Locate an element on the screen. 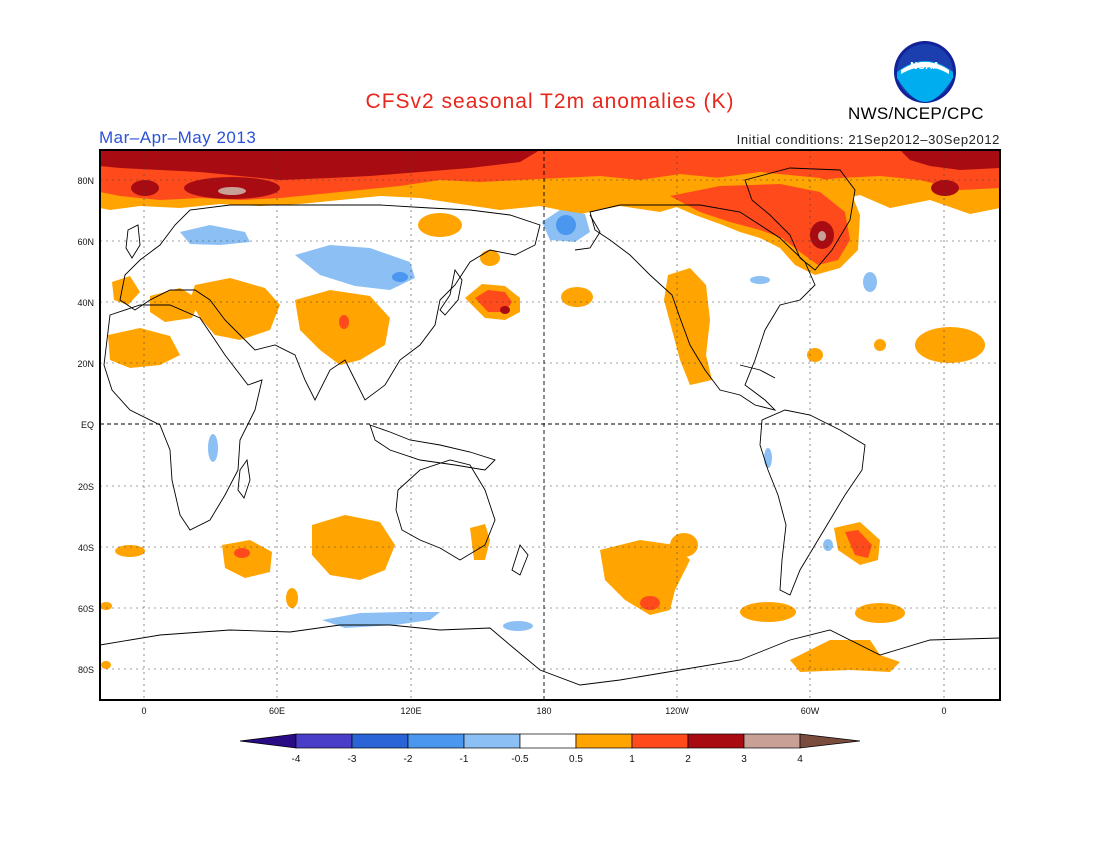  lat-label: 20S is located at coordinates (86, 487).